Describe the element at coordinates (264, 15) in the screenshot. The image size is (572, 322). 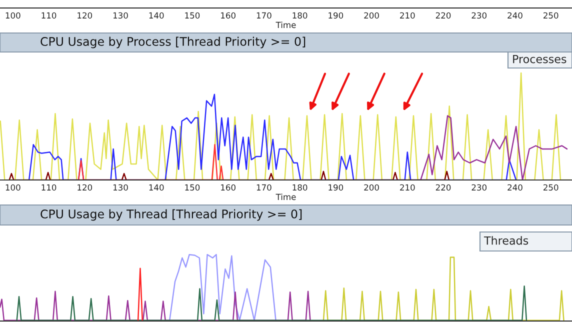
I see `x2-tick-label: 170` at that location.